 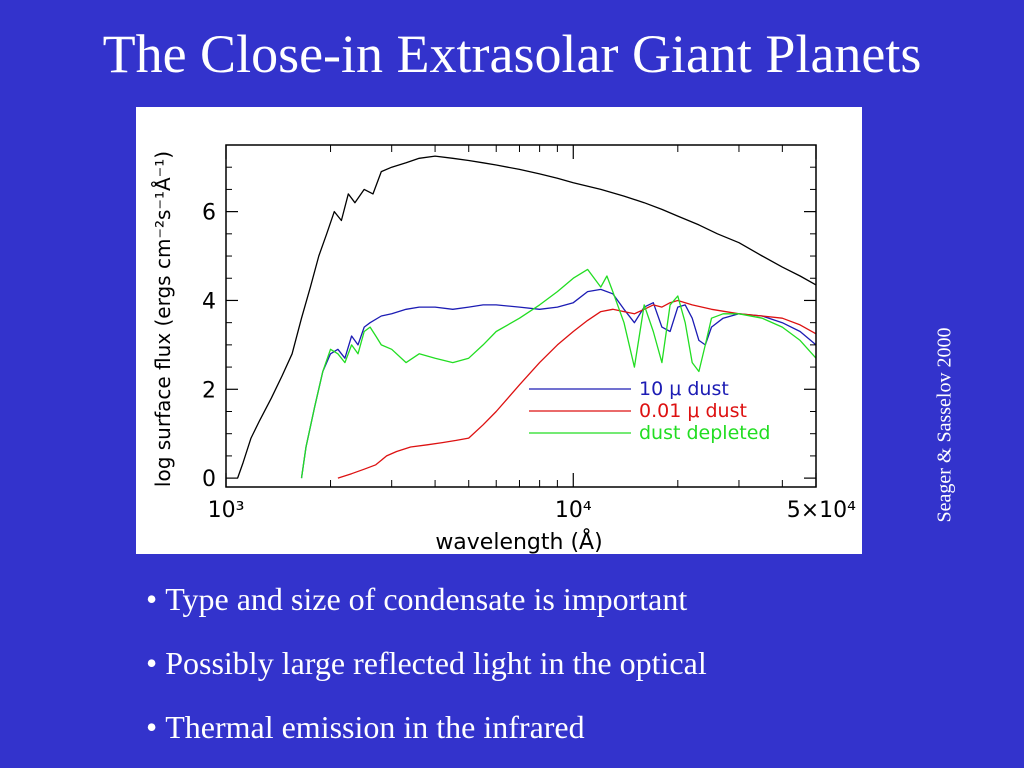 I want to click on y-tick-label: 0, so click(x=209, y=479).